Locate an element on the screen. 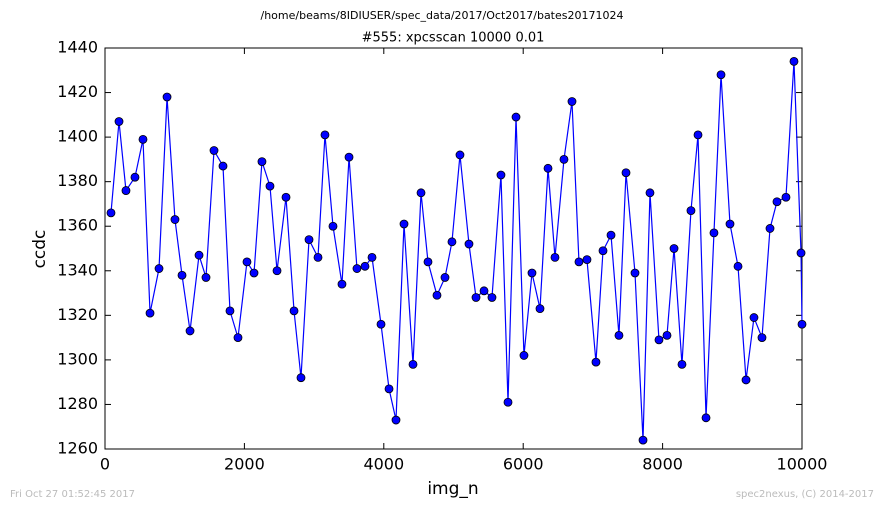  y-tick-label: 1320 is located at coordinates (77, 314).